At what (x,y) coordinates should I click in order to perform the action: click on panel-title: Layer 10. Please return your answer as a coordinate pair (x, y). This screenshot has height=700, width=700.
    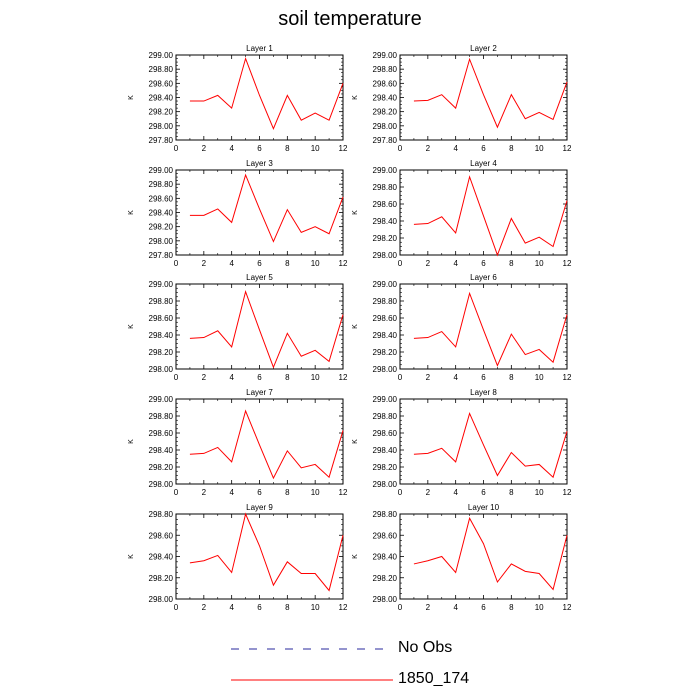
    Looking at the image, I should click on (484, 507).